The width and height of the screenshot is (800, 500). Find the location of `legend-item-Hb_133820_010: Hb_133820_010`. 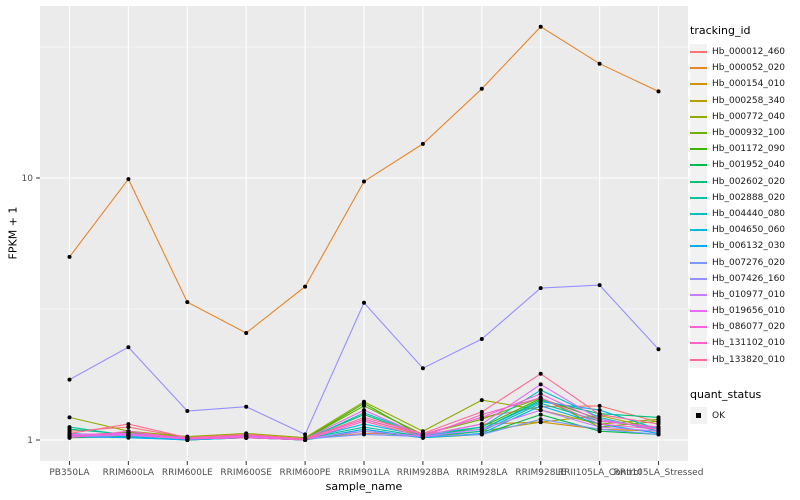

legend-item-Hb_133820_010: Hb_133820_010 is located at coordinates (745, 360).